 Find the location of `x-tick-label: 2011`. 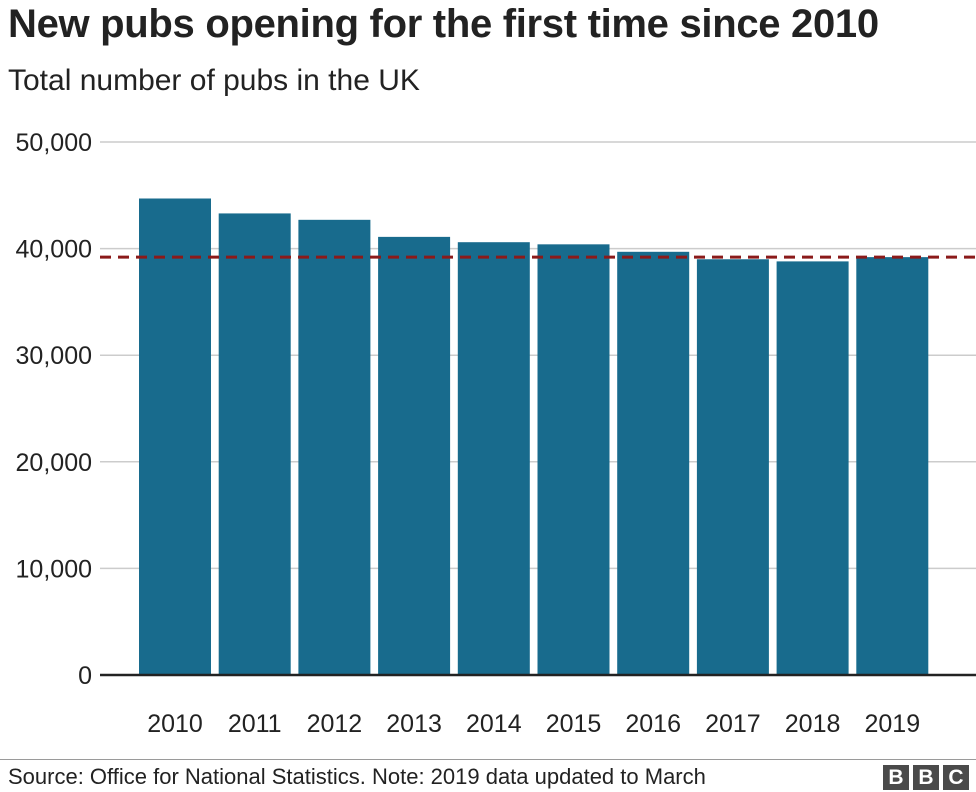

x-tick-label: 2011 is located at coordinates (255, 724).